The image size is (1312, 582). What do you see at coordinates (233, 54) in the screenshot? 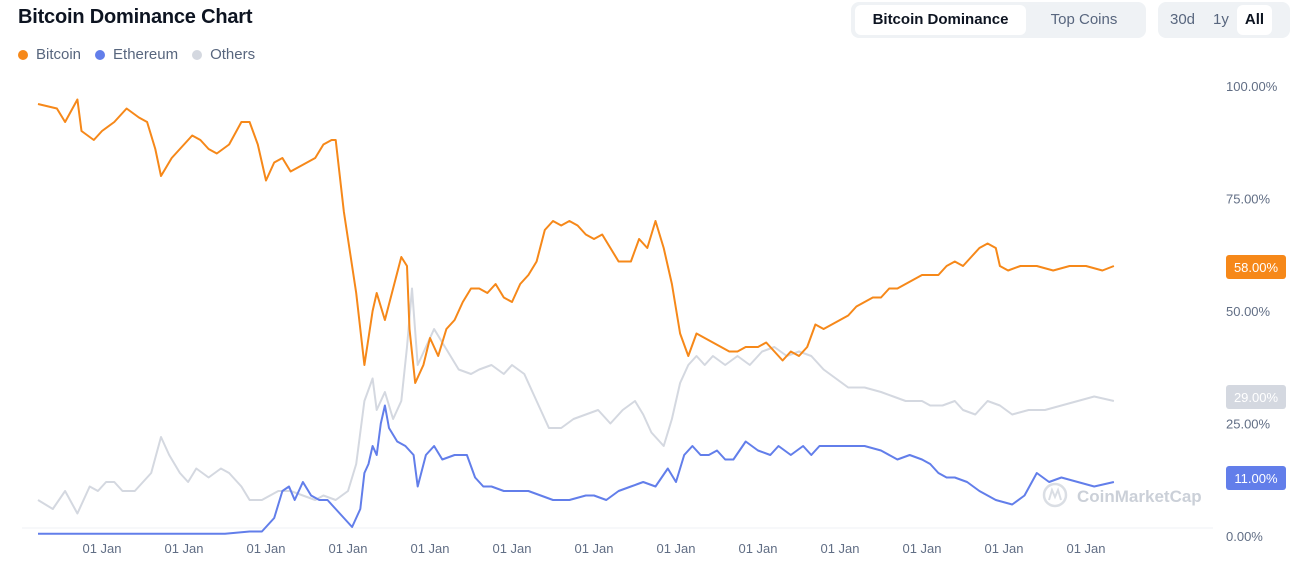
I see `legend-label-others: Others` at bounding box center [233, 54].